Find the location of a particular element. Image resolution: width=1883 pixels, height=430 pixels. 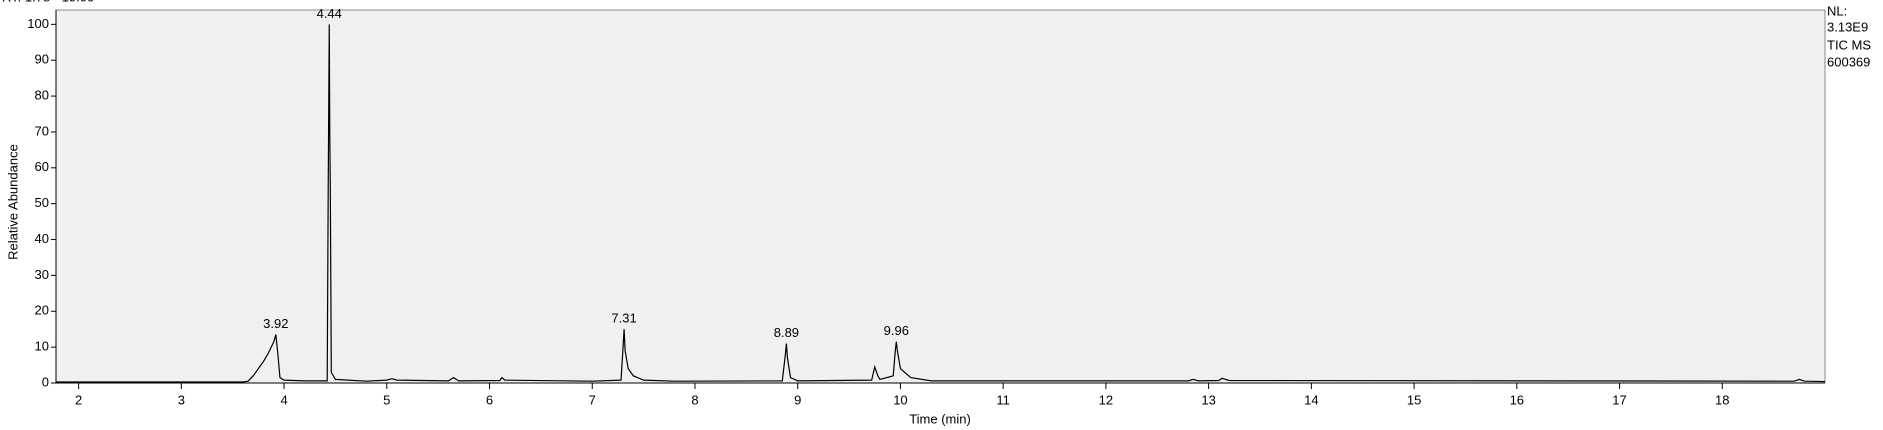

y-tick-label: 100 is located at coordinates (38, 23).